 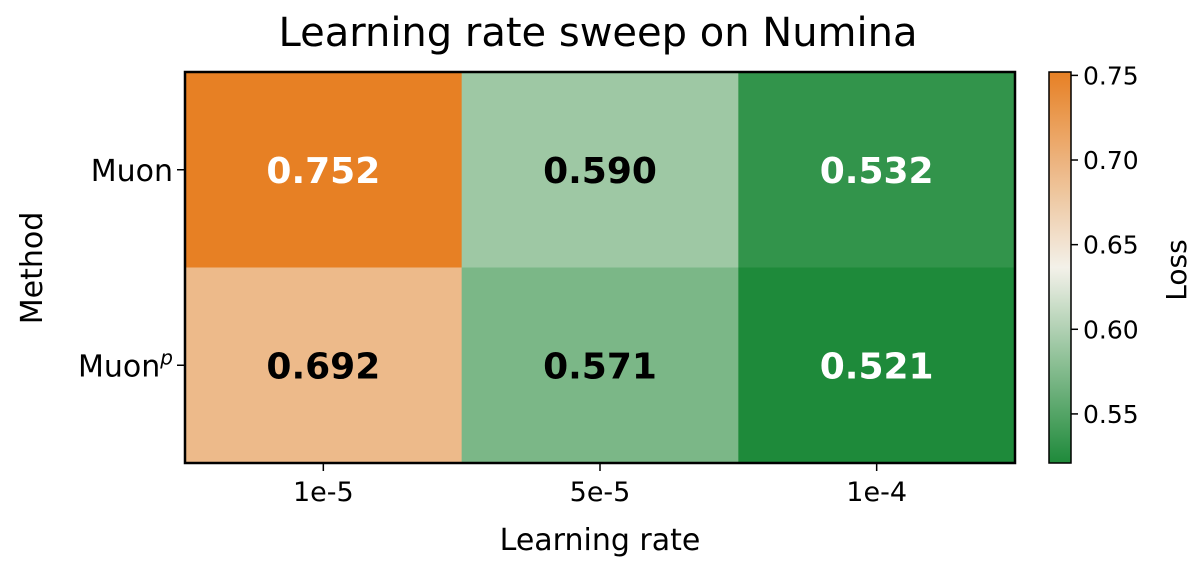 What do you see at coordinates (600, 540) in the screenshot?
I see `x-axis-label: Learning rate` at bounding box center [600, 540].